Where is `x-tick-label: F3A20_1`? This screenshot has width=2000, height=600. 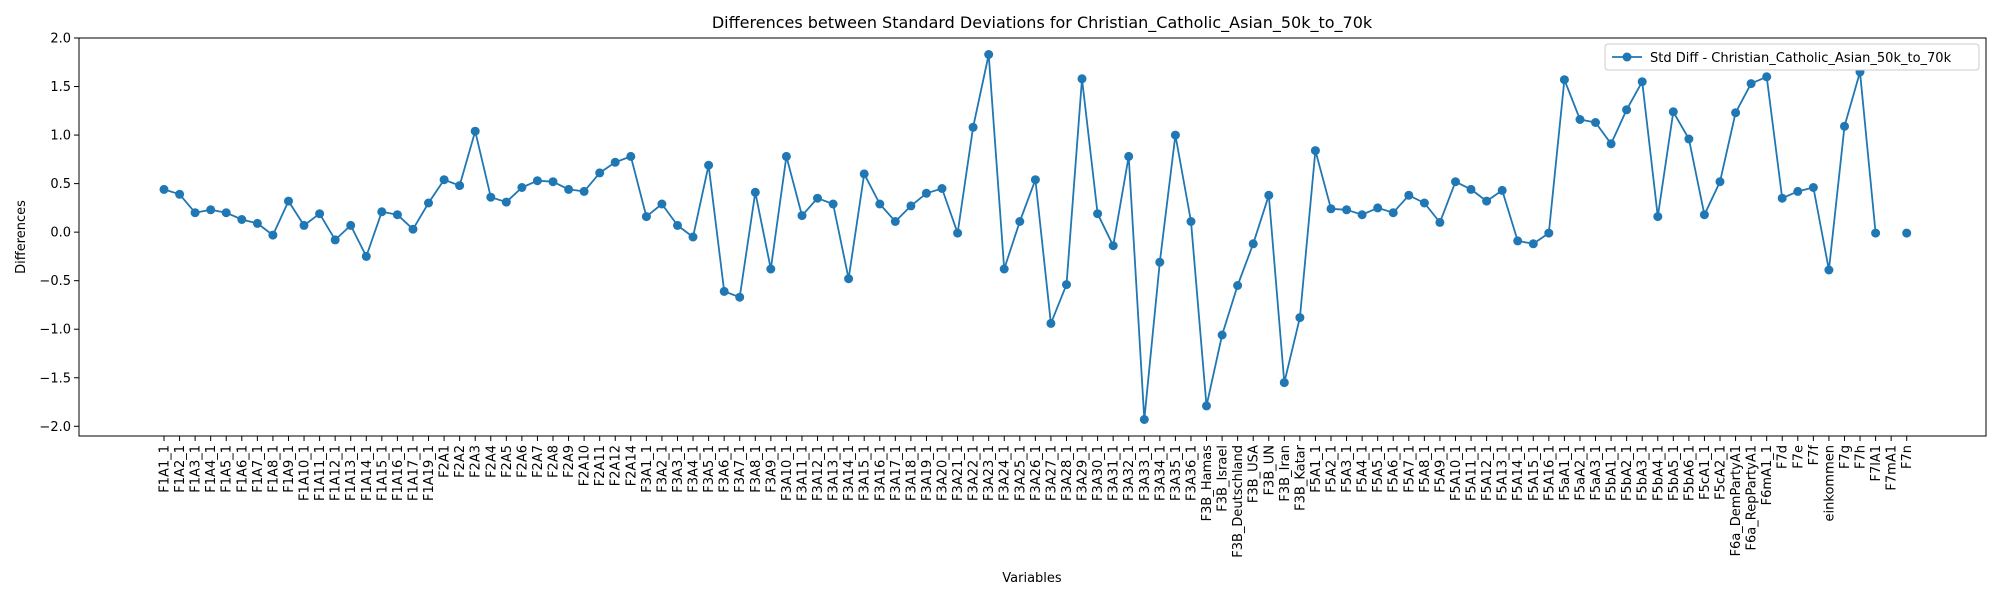 x-tick-label: F3A20_1 is located at coordinates (943, 473).